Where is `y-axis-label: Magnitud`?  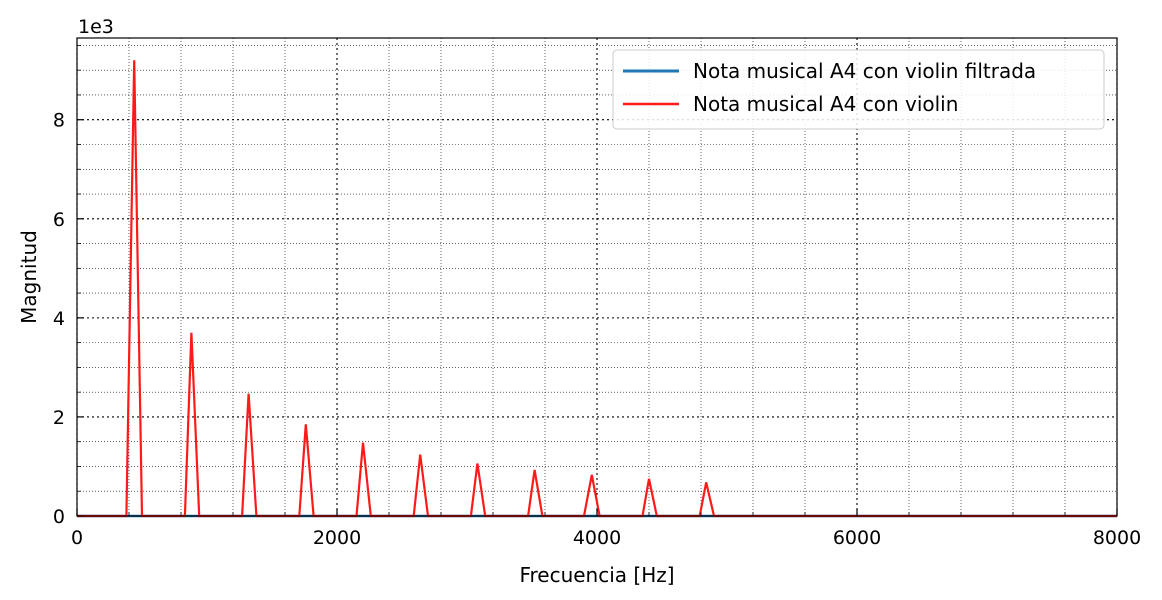
y-axis-label: Magnitud is located at coordinates (29, 277).